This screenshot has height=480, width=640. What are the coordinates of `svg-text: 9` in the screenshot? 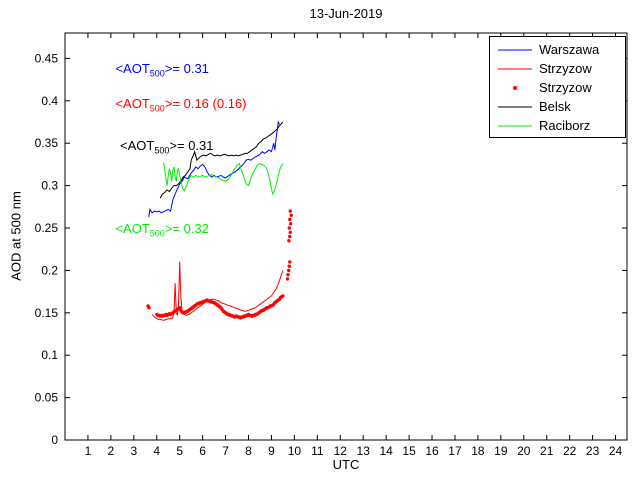 It's located at (271, 451).